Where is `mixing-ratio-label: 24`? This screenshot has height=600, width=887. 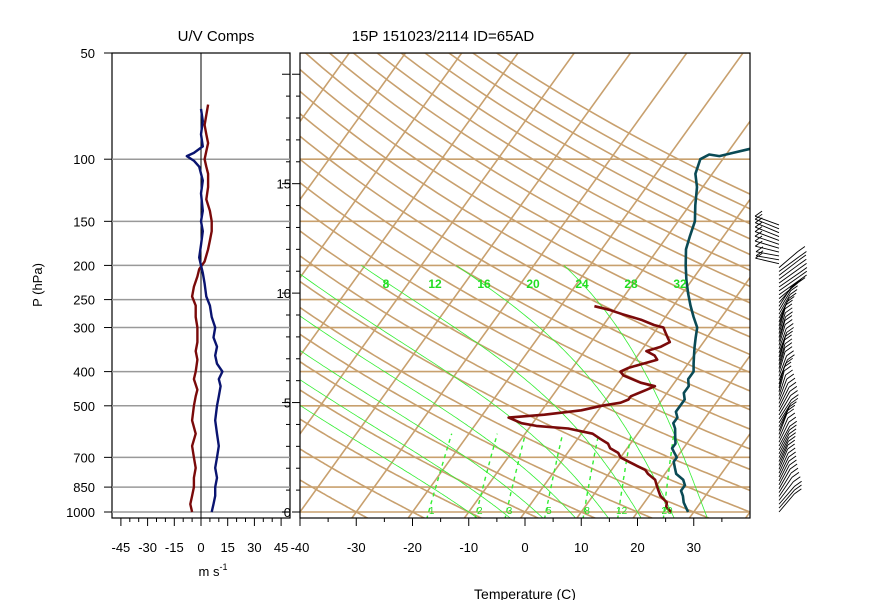 mixing-ratio-label: 24 is located at coordinates (582, 284).